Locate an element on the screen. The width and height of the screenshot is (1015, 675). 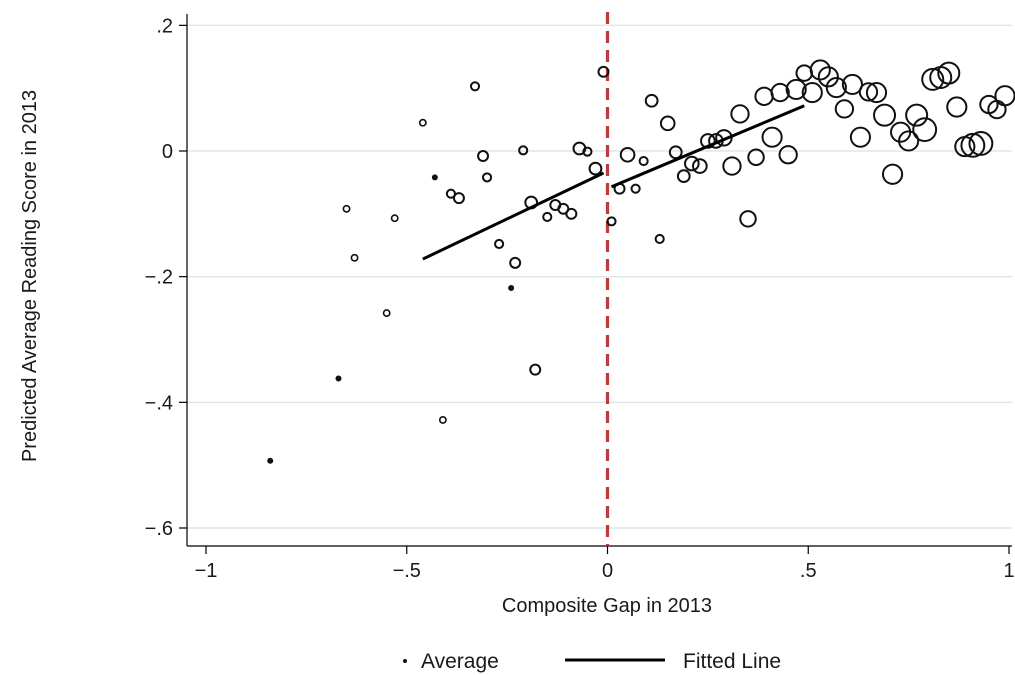
x-tick-label-1: −.5 is located at coordinates (407, 571).